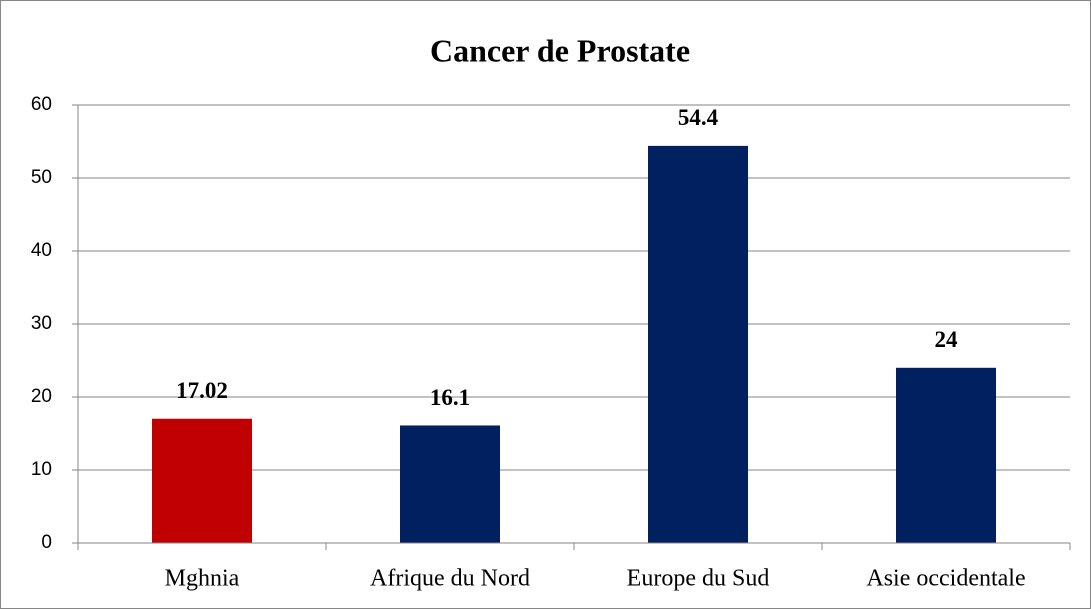 The height and width of the screenshot is (609, 1091). Describe the element at coordinates (947, 339) in the screenshot. I see `data-label: 24` at that location.